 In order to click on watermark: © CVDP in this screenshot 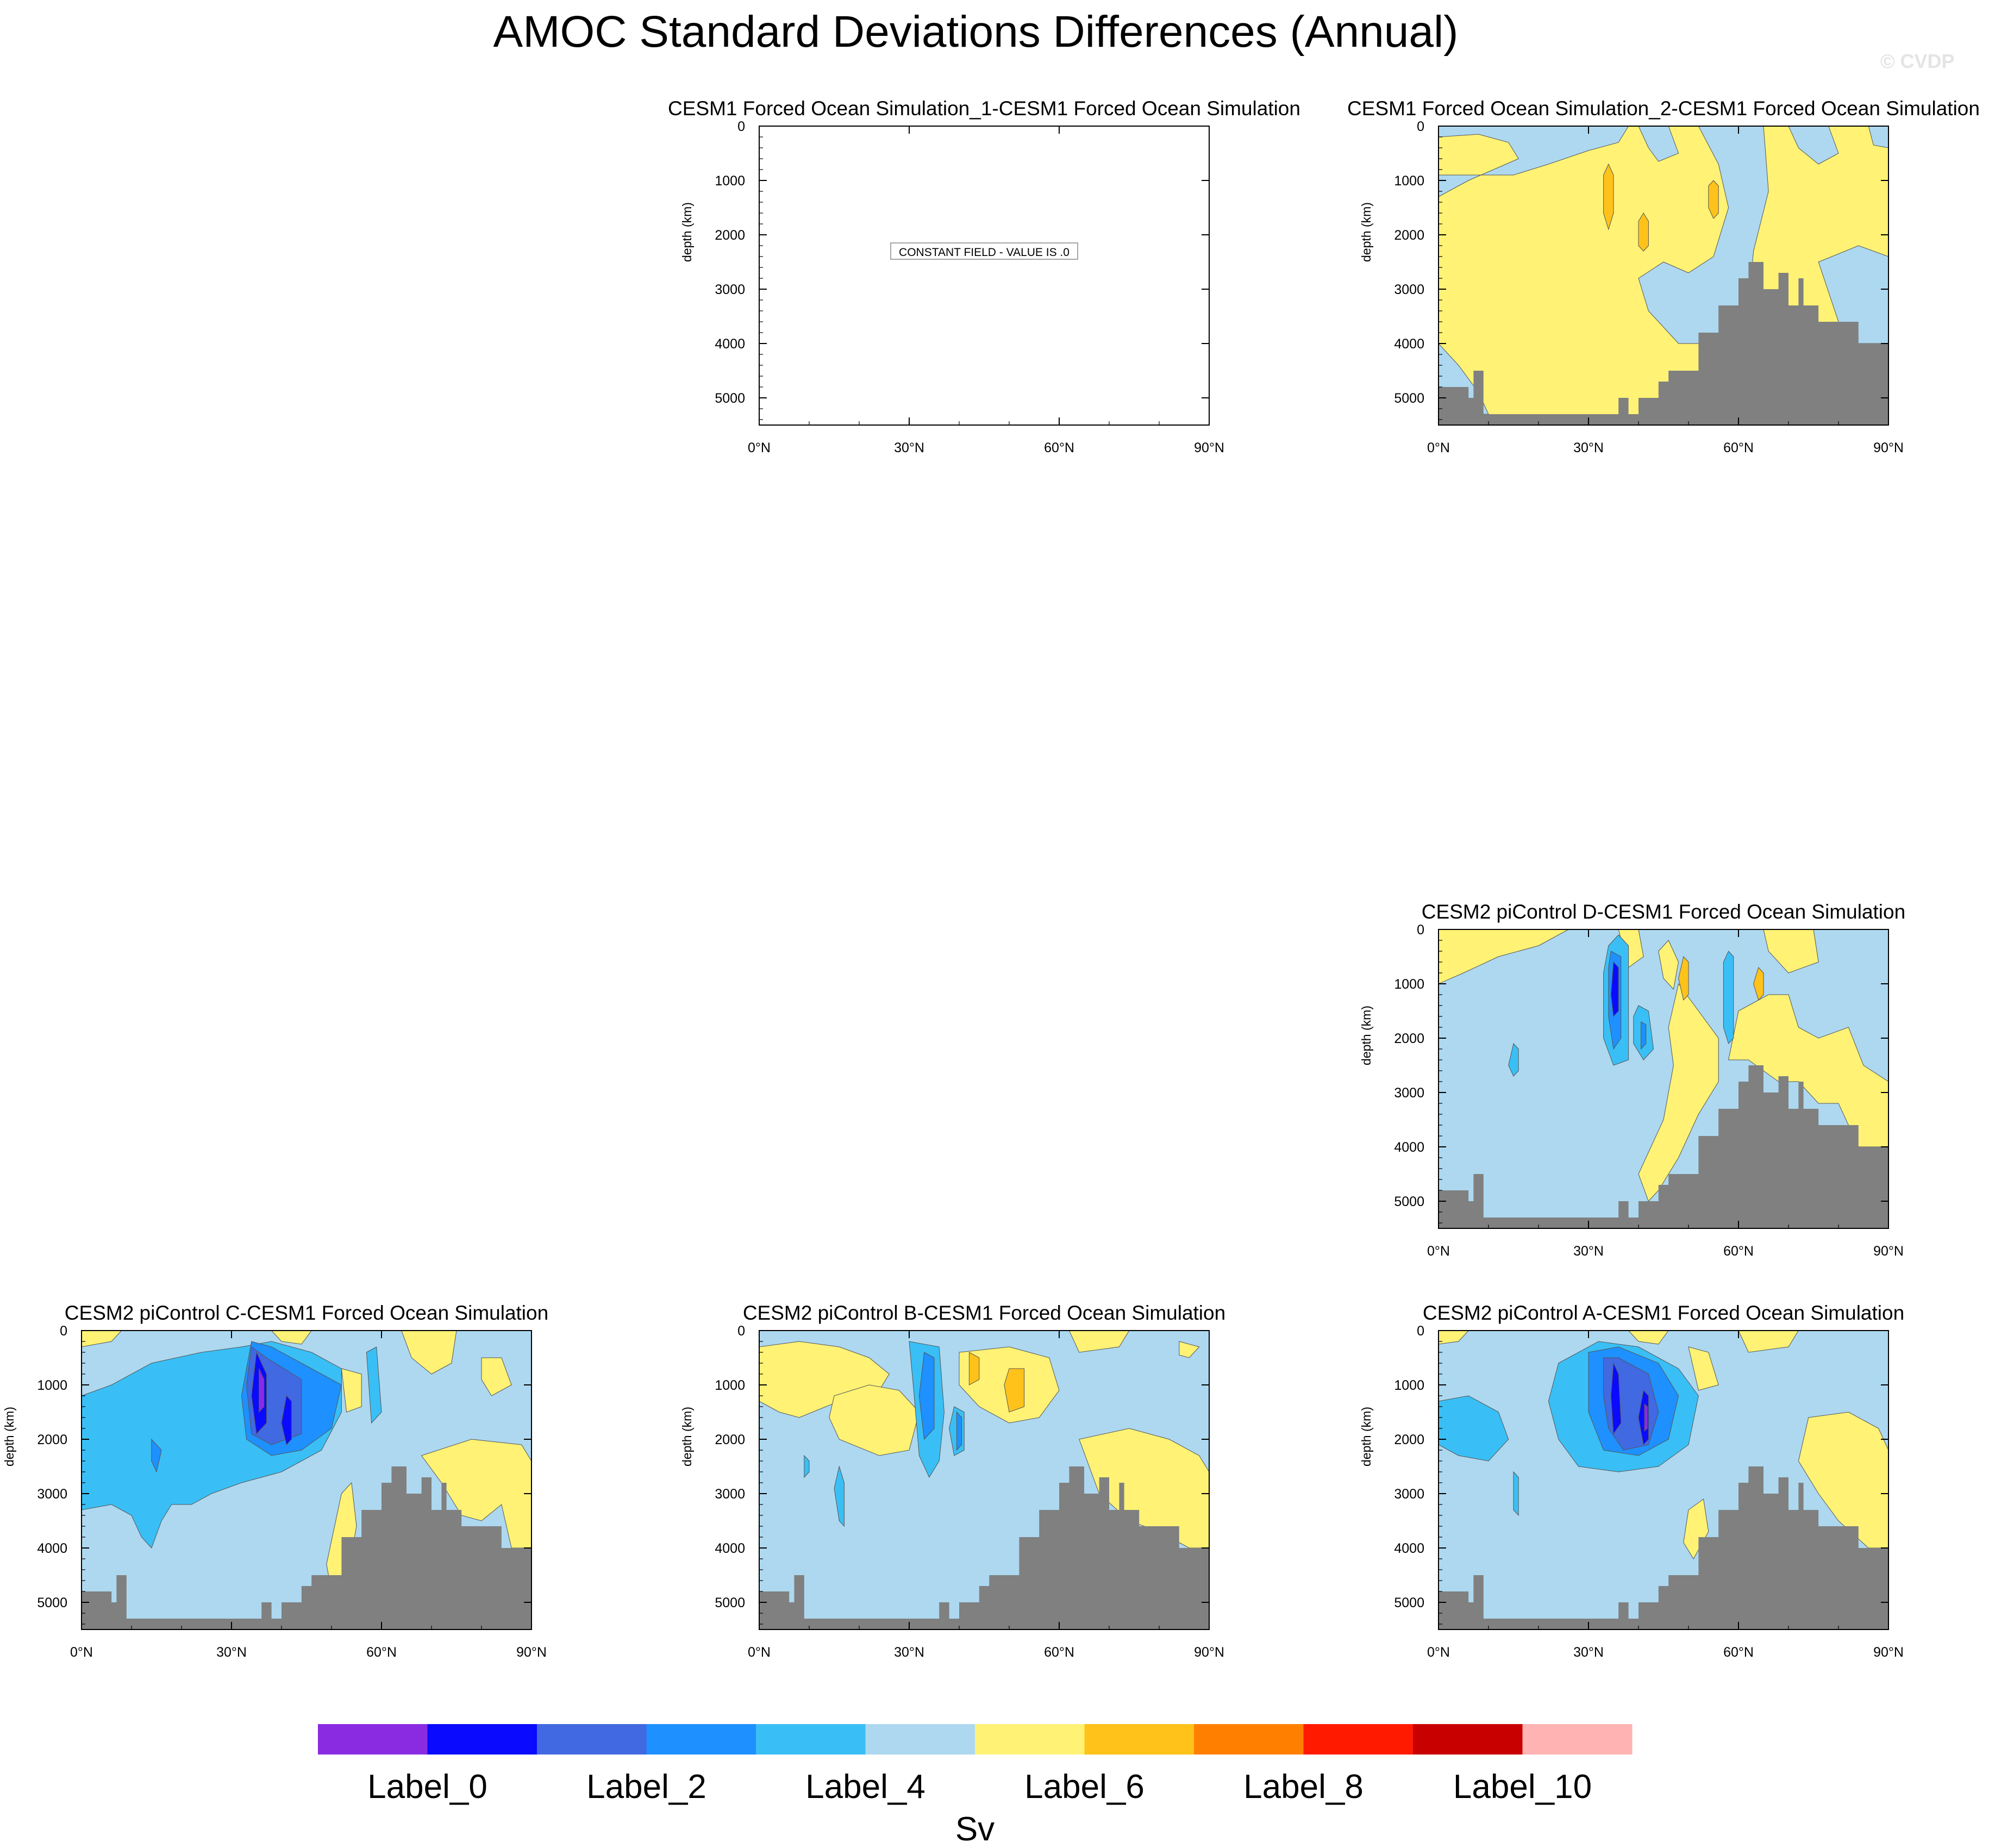, I will do `click(1918, 61)`.